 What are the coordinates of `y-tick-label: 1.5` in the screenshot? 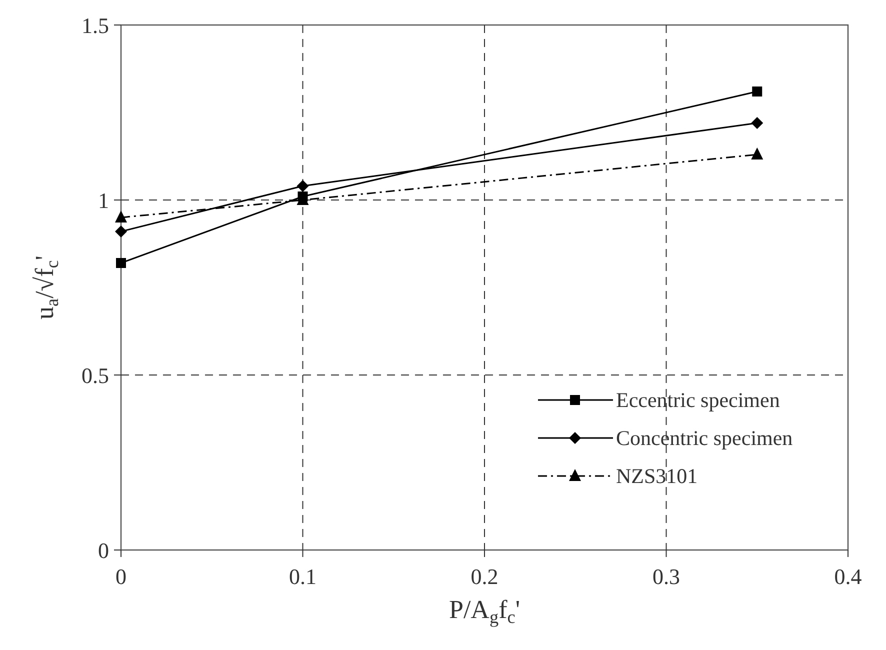 It's located at (95, 25).